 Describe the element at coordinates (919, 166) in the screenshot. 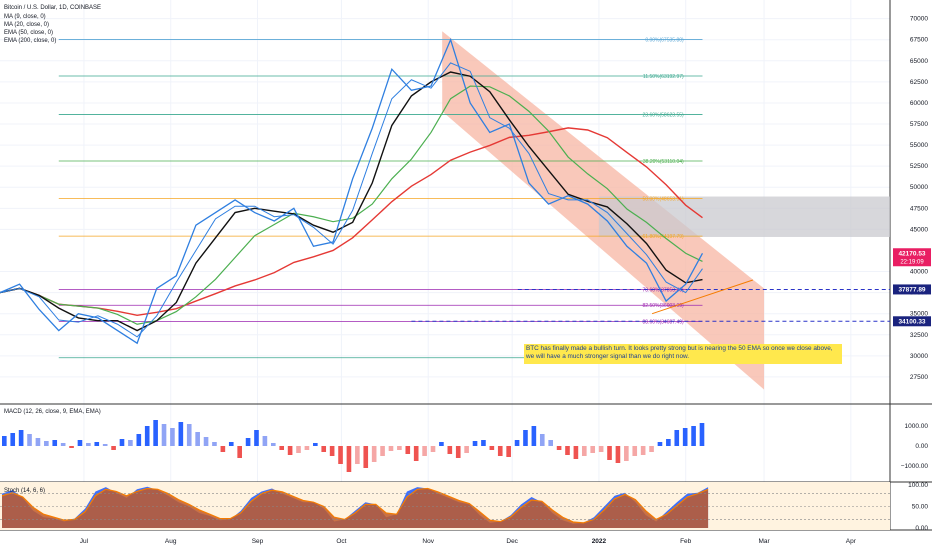

I see `price-tick-label: 52500` at that location.